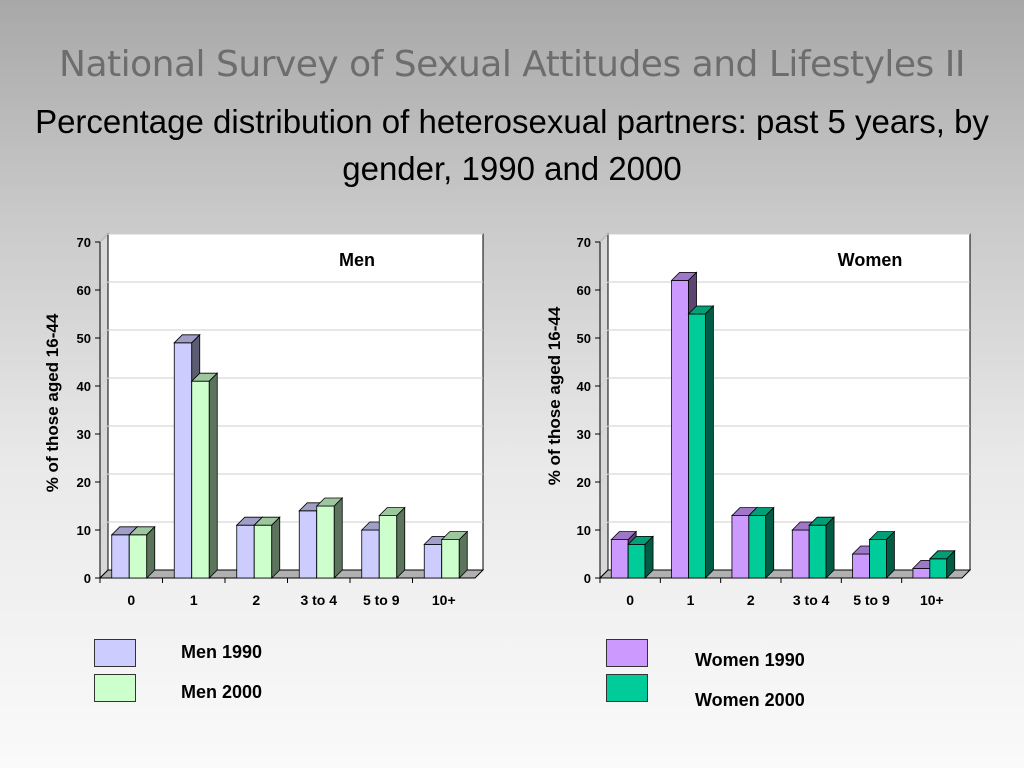 This screenshot has width=1024, height=768. I want to click on women-xtick-label: 0, so click(630, 600).